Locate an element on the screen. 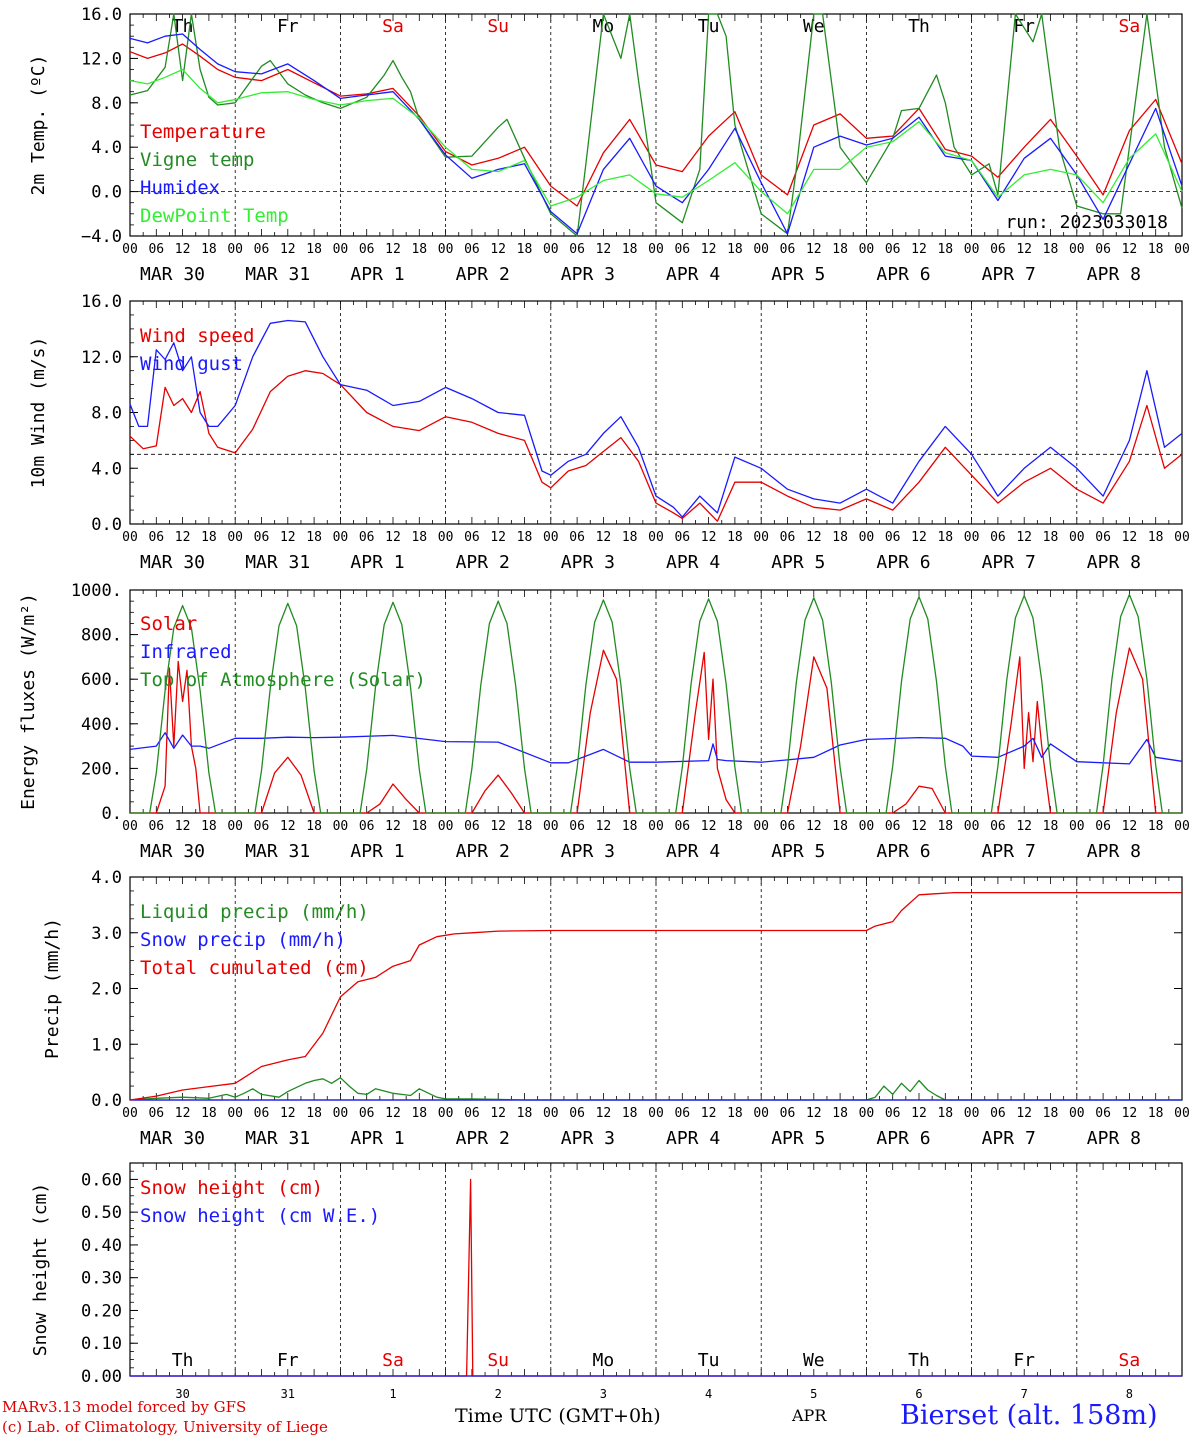 The image size is (1194, 1440). y-tick-label: 0.10 is located at coordinates (101, 1344).